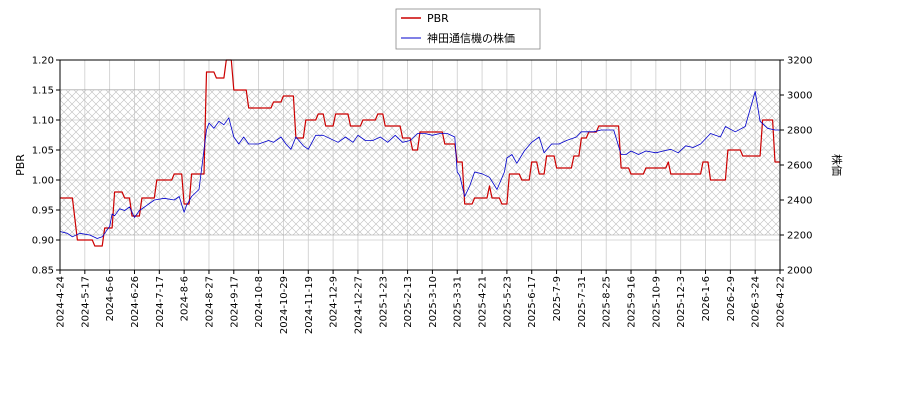  What do you see at coordinates (507, 302) in the screenshot?
I see `x-tick-label: 2025-5-23` at bounding box center [507, 302].